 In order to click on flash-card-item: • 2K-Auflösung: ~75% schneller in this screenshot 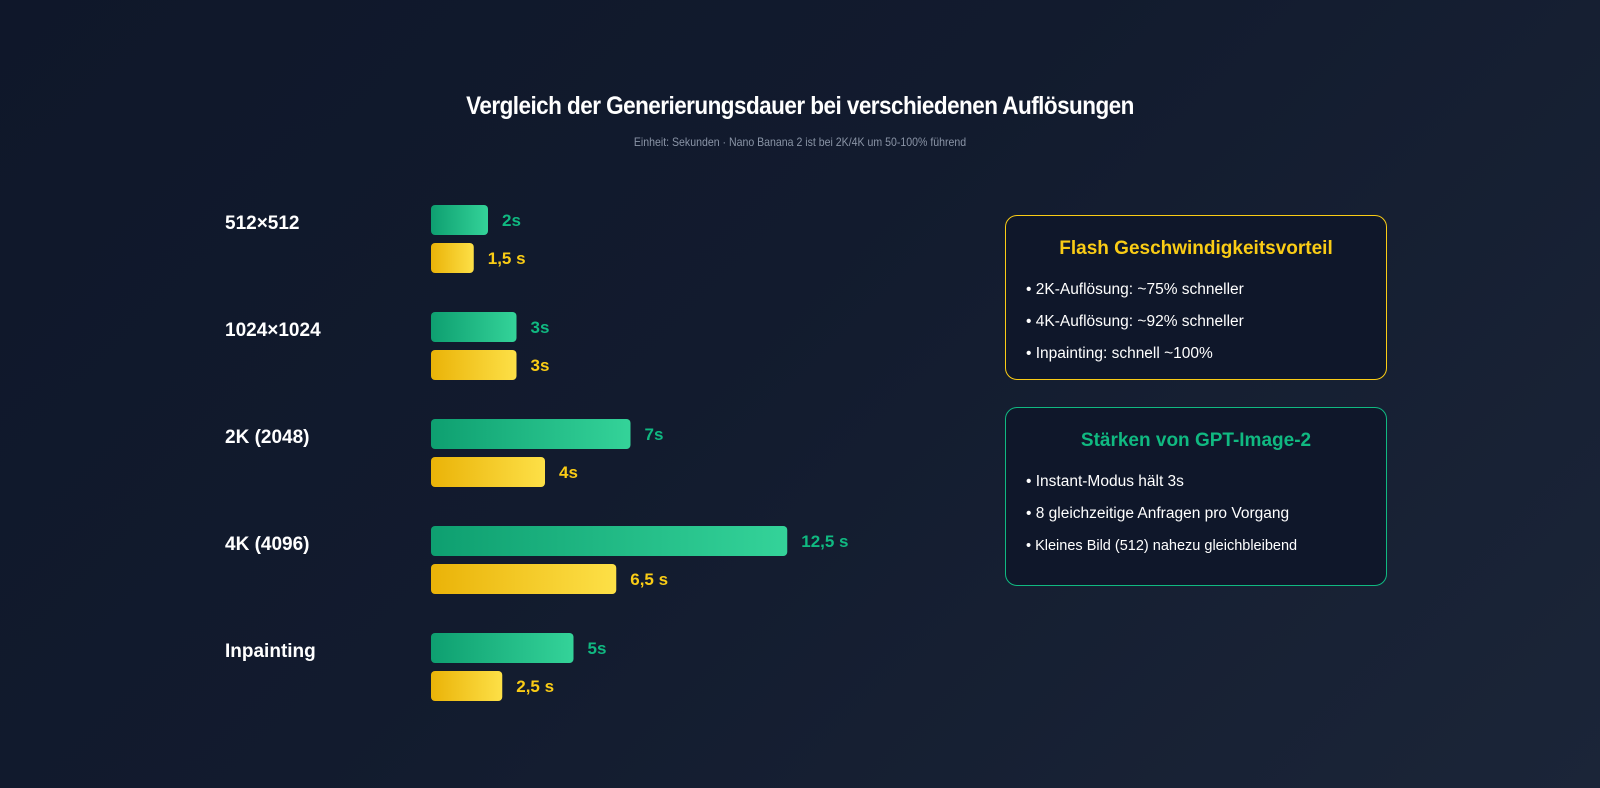, I will do `click(1135, 289)`.